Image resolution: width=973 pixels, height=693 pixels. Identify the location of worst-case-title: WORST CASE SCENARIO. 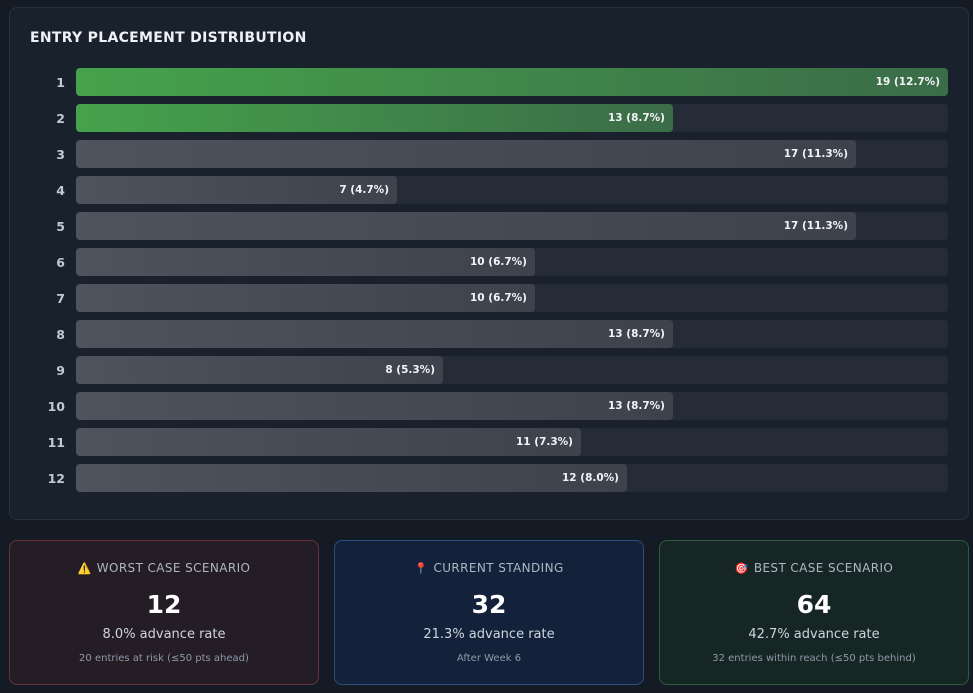
(173, 568).